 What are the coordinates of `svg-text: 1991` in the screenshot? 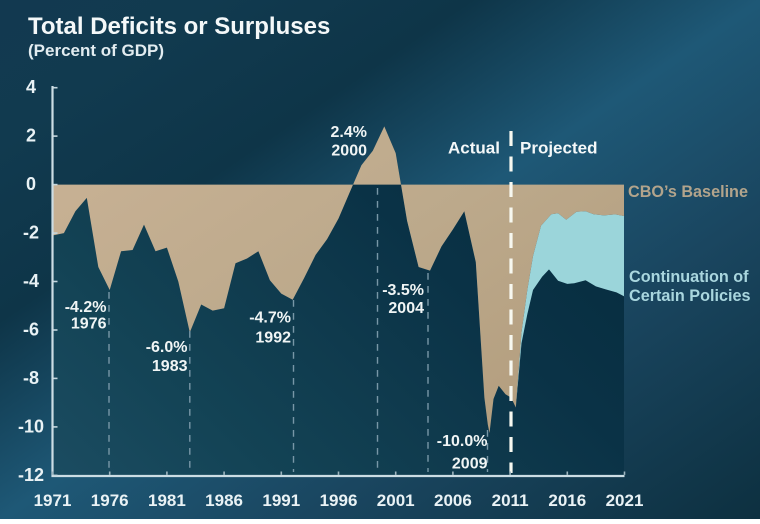 It's located at (281, 500).